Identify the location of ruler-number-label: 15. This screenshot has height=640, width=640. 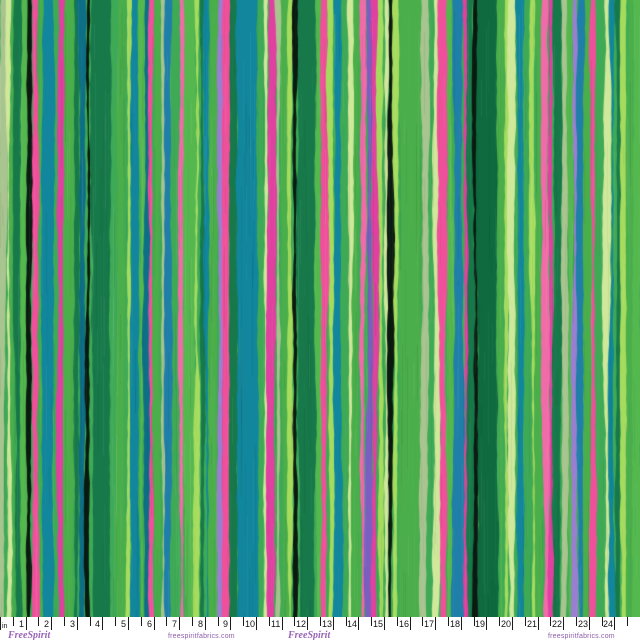
(378, 624).